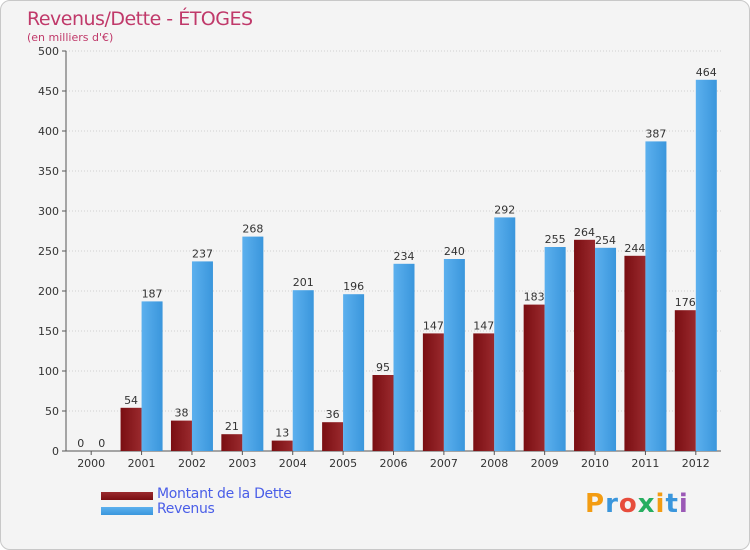  Describe the element at coordinates (131, 400) in the screenshot. I see `data-label-debt: 54` at that location.